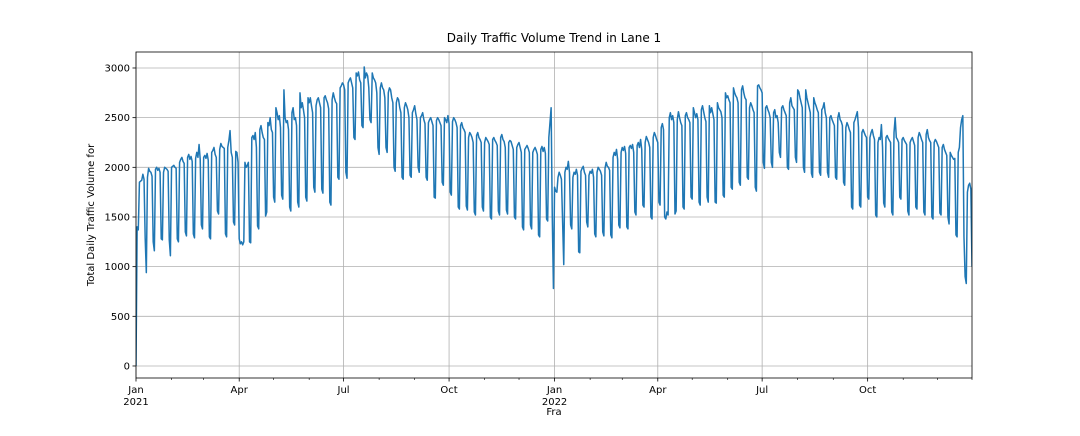 The width and height of the screenshot is (1080, 436). Describe the element at coordinates (117, 118) in the screenshot. I see `y-tick-label: 2500` at that location.